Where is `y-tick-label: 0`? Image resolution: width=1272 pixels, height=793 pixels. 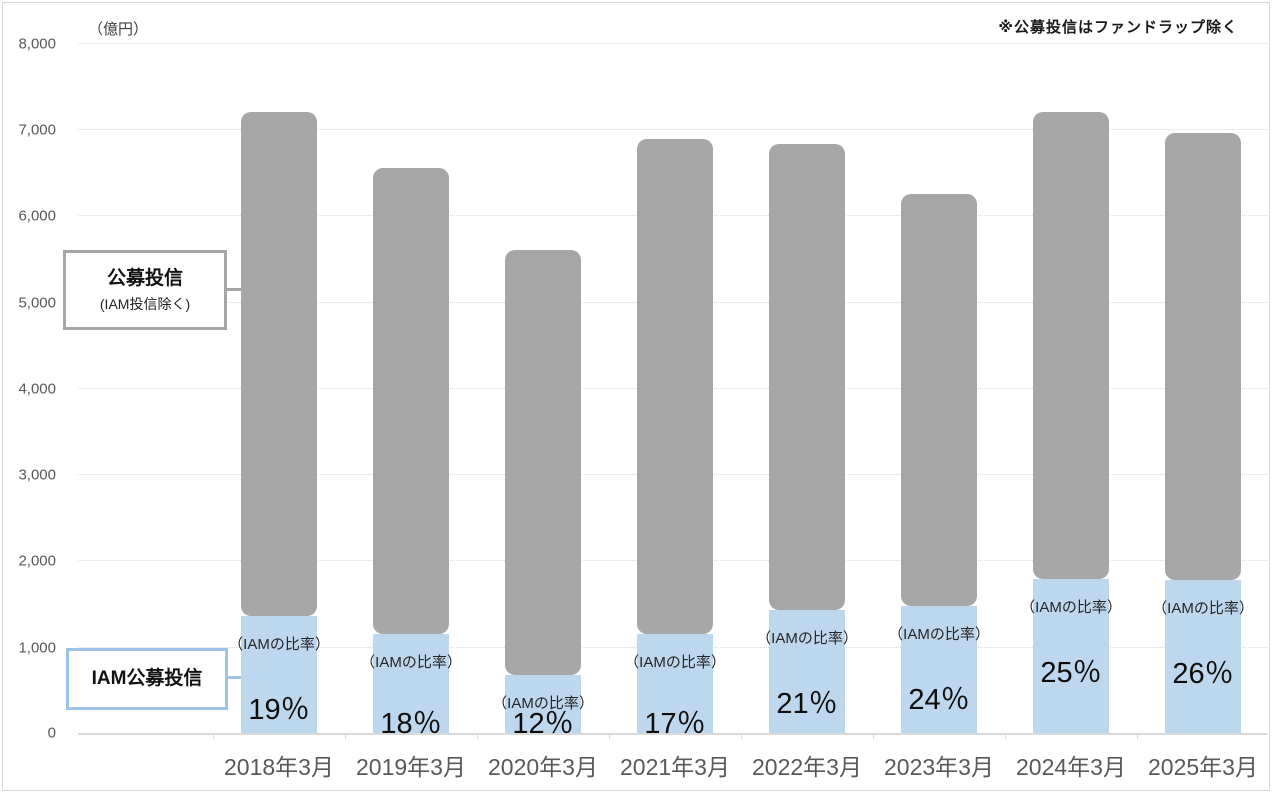 y-tick-label: 0 is located at coordinates (51, 733).